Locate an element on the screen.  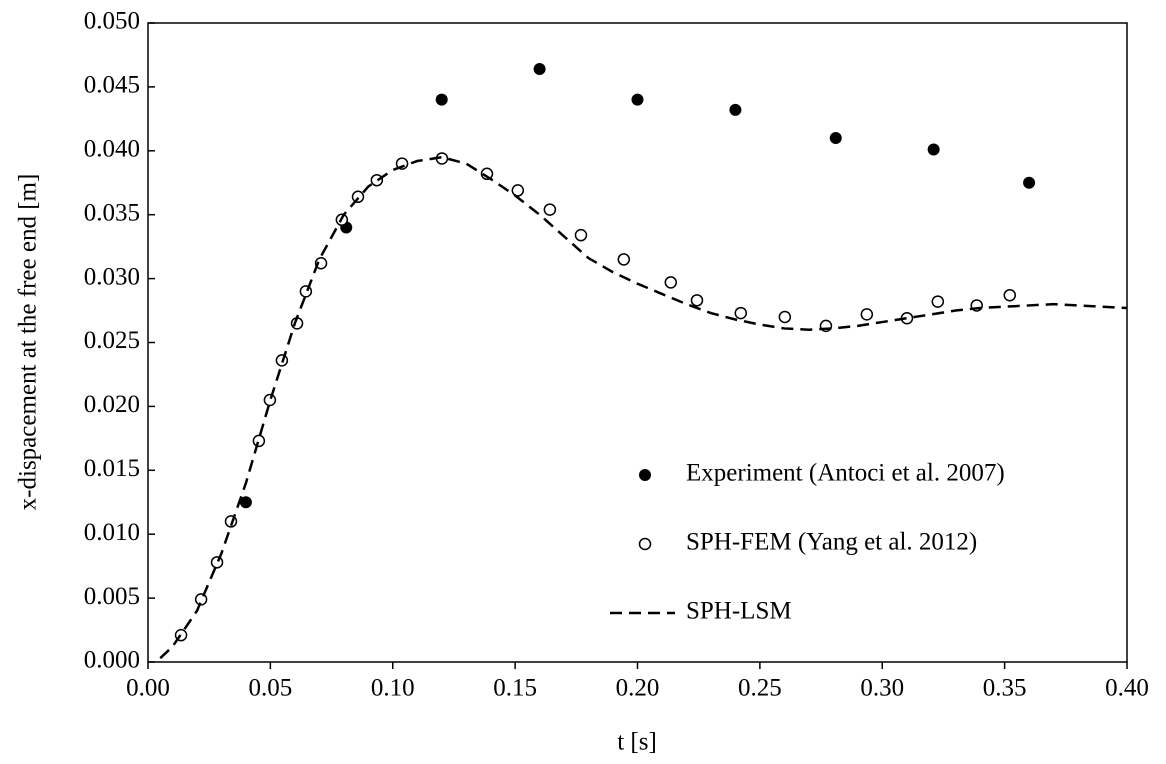
x-axis-label: t [s] is located at coordinates (637, 742).